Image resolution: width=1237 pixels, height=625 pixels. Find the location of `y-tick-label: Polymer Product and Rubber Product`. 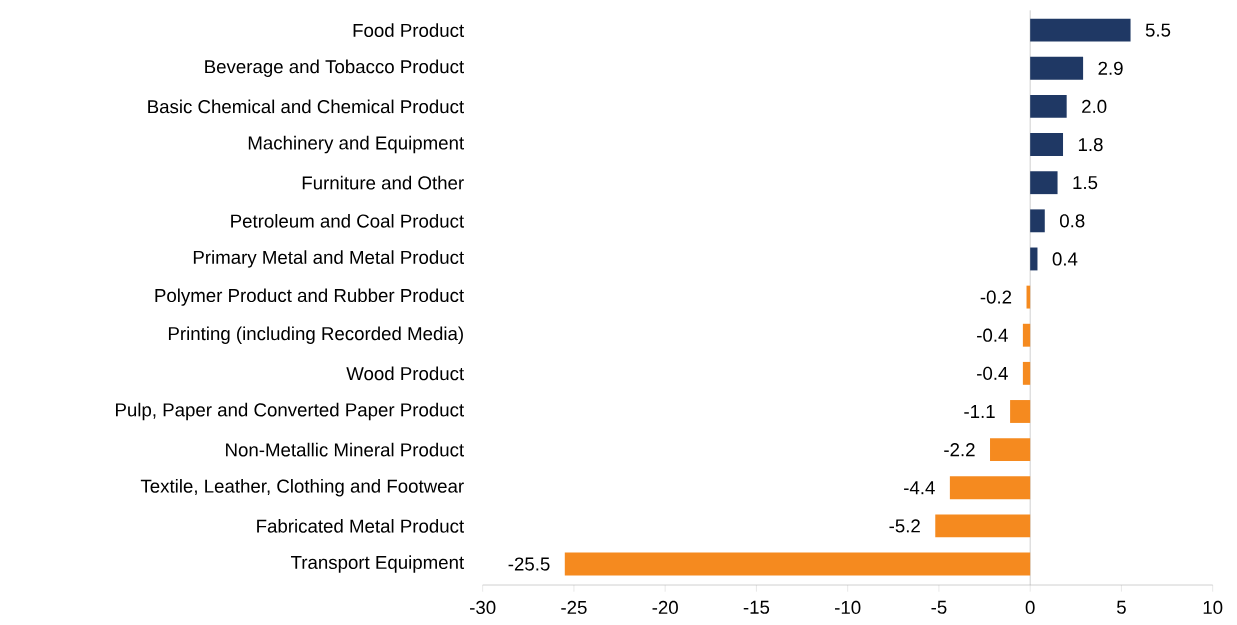

y-tick-label: Polymer Product and Rubber Product is located at coordinates (309, 297).